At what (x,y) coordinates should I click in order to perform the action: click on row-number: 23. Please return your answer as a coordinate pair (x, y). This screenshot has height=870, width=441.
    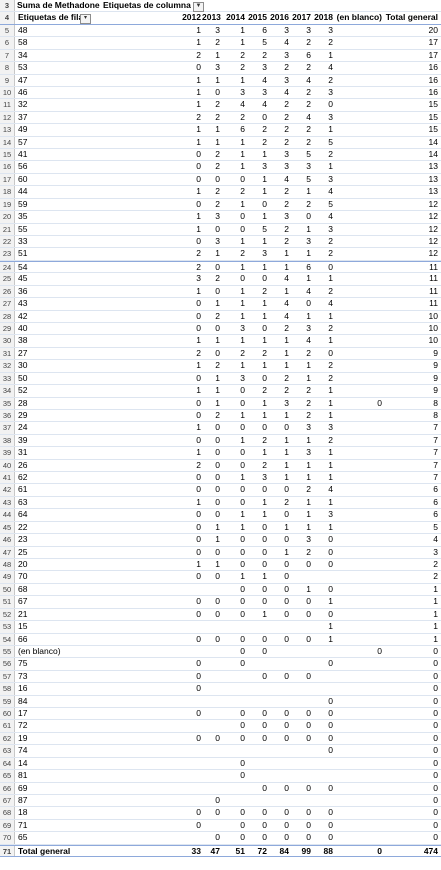
    Looking at the image, I should click on (7, 254).